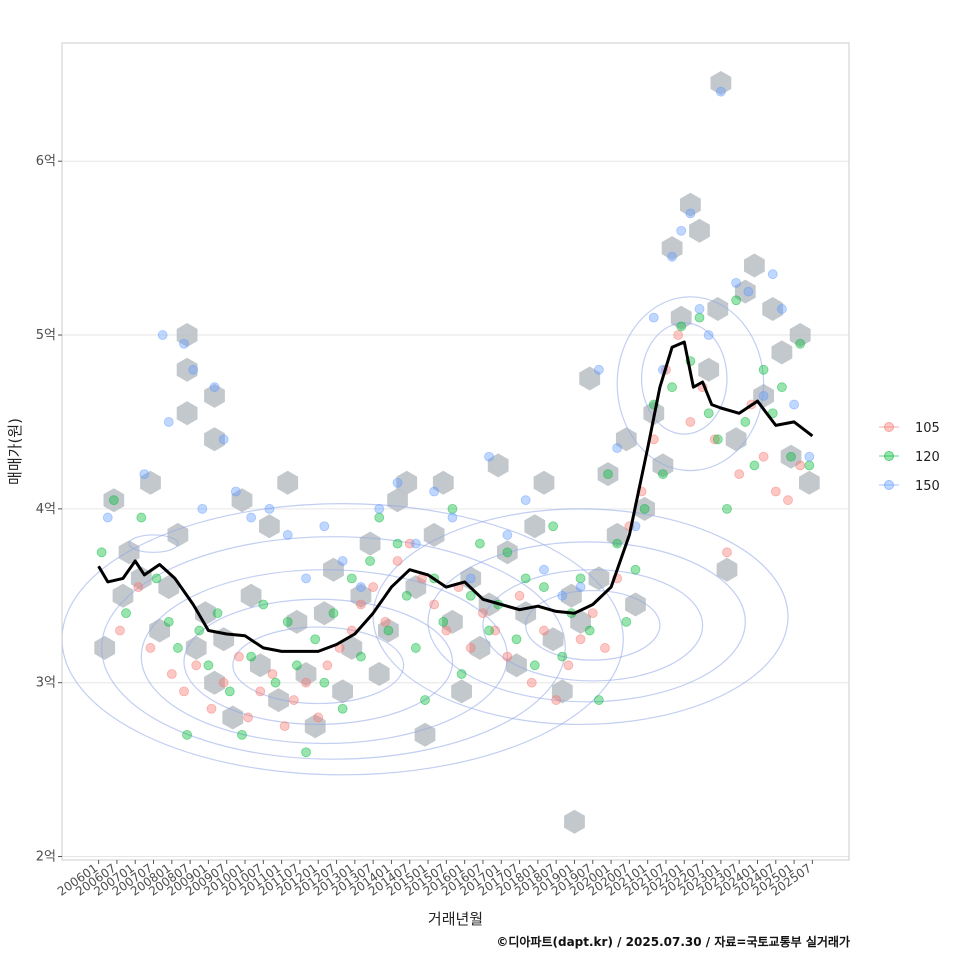 This screenshot has height=960, width=960. I want to click on y-tick-label: 4억, so click(46, 509).